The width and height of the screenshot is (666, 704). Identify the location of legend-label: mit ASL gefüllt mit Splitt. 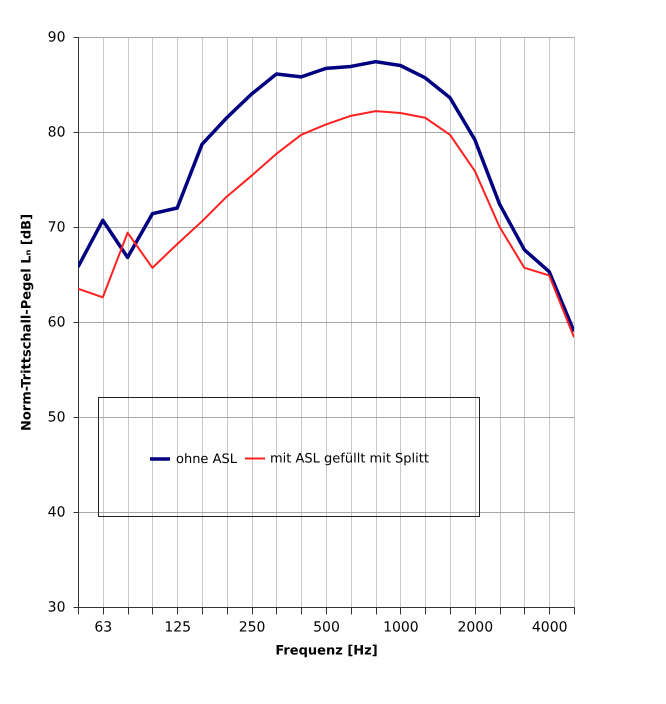
(349, 459).